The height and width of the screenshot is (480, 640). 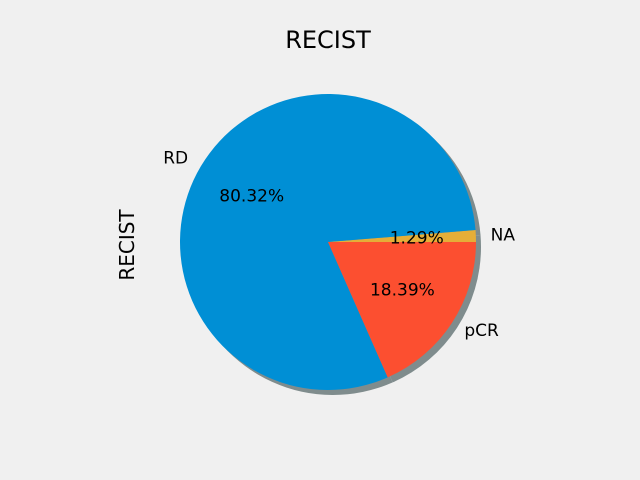 What do you see at coordinates (328, 40) in the screenshot?
I see `chart-title: RECIST` at bounding box center [328, 40].